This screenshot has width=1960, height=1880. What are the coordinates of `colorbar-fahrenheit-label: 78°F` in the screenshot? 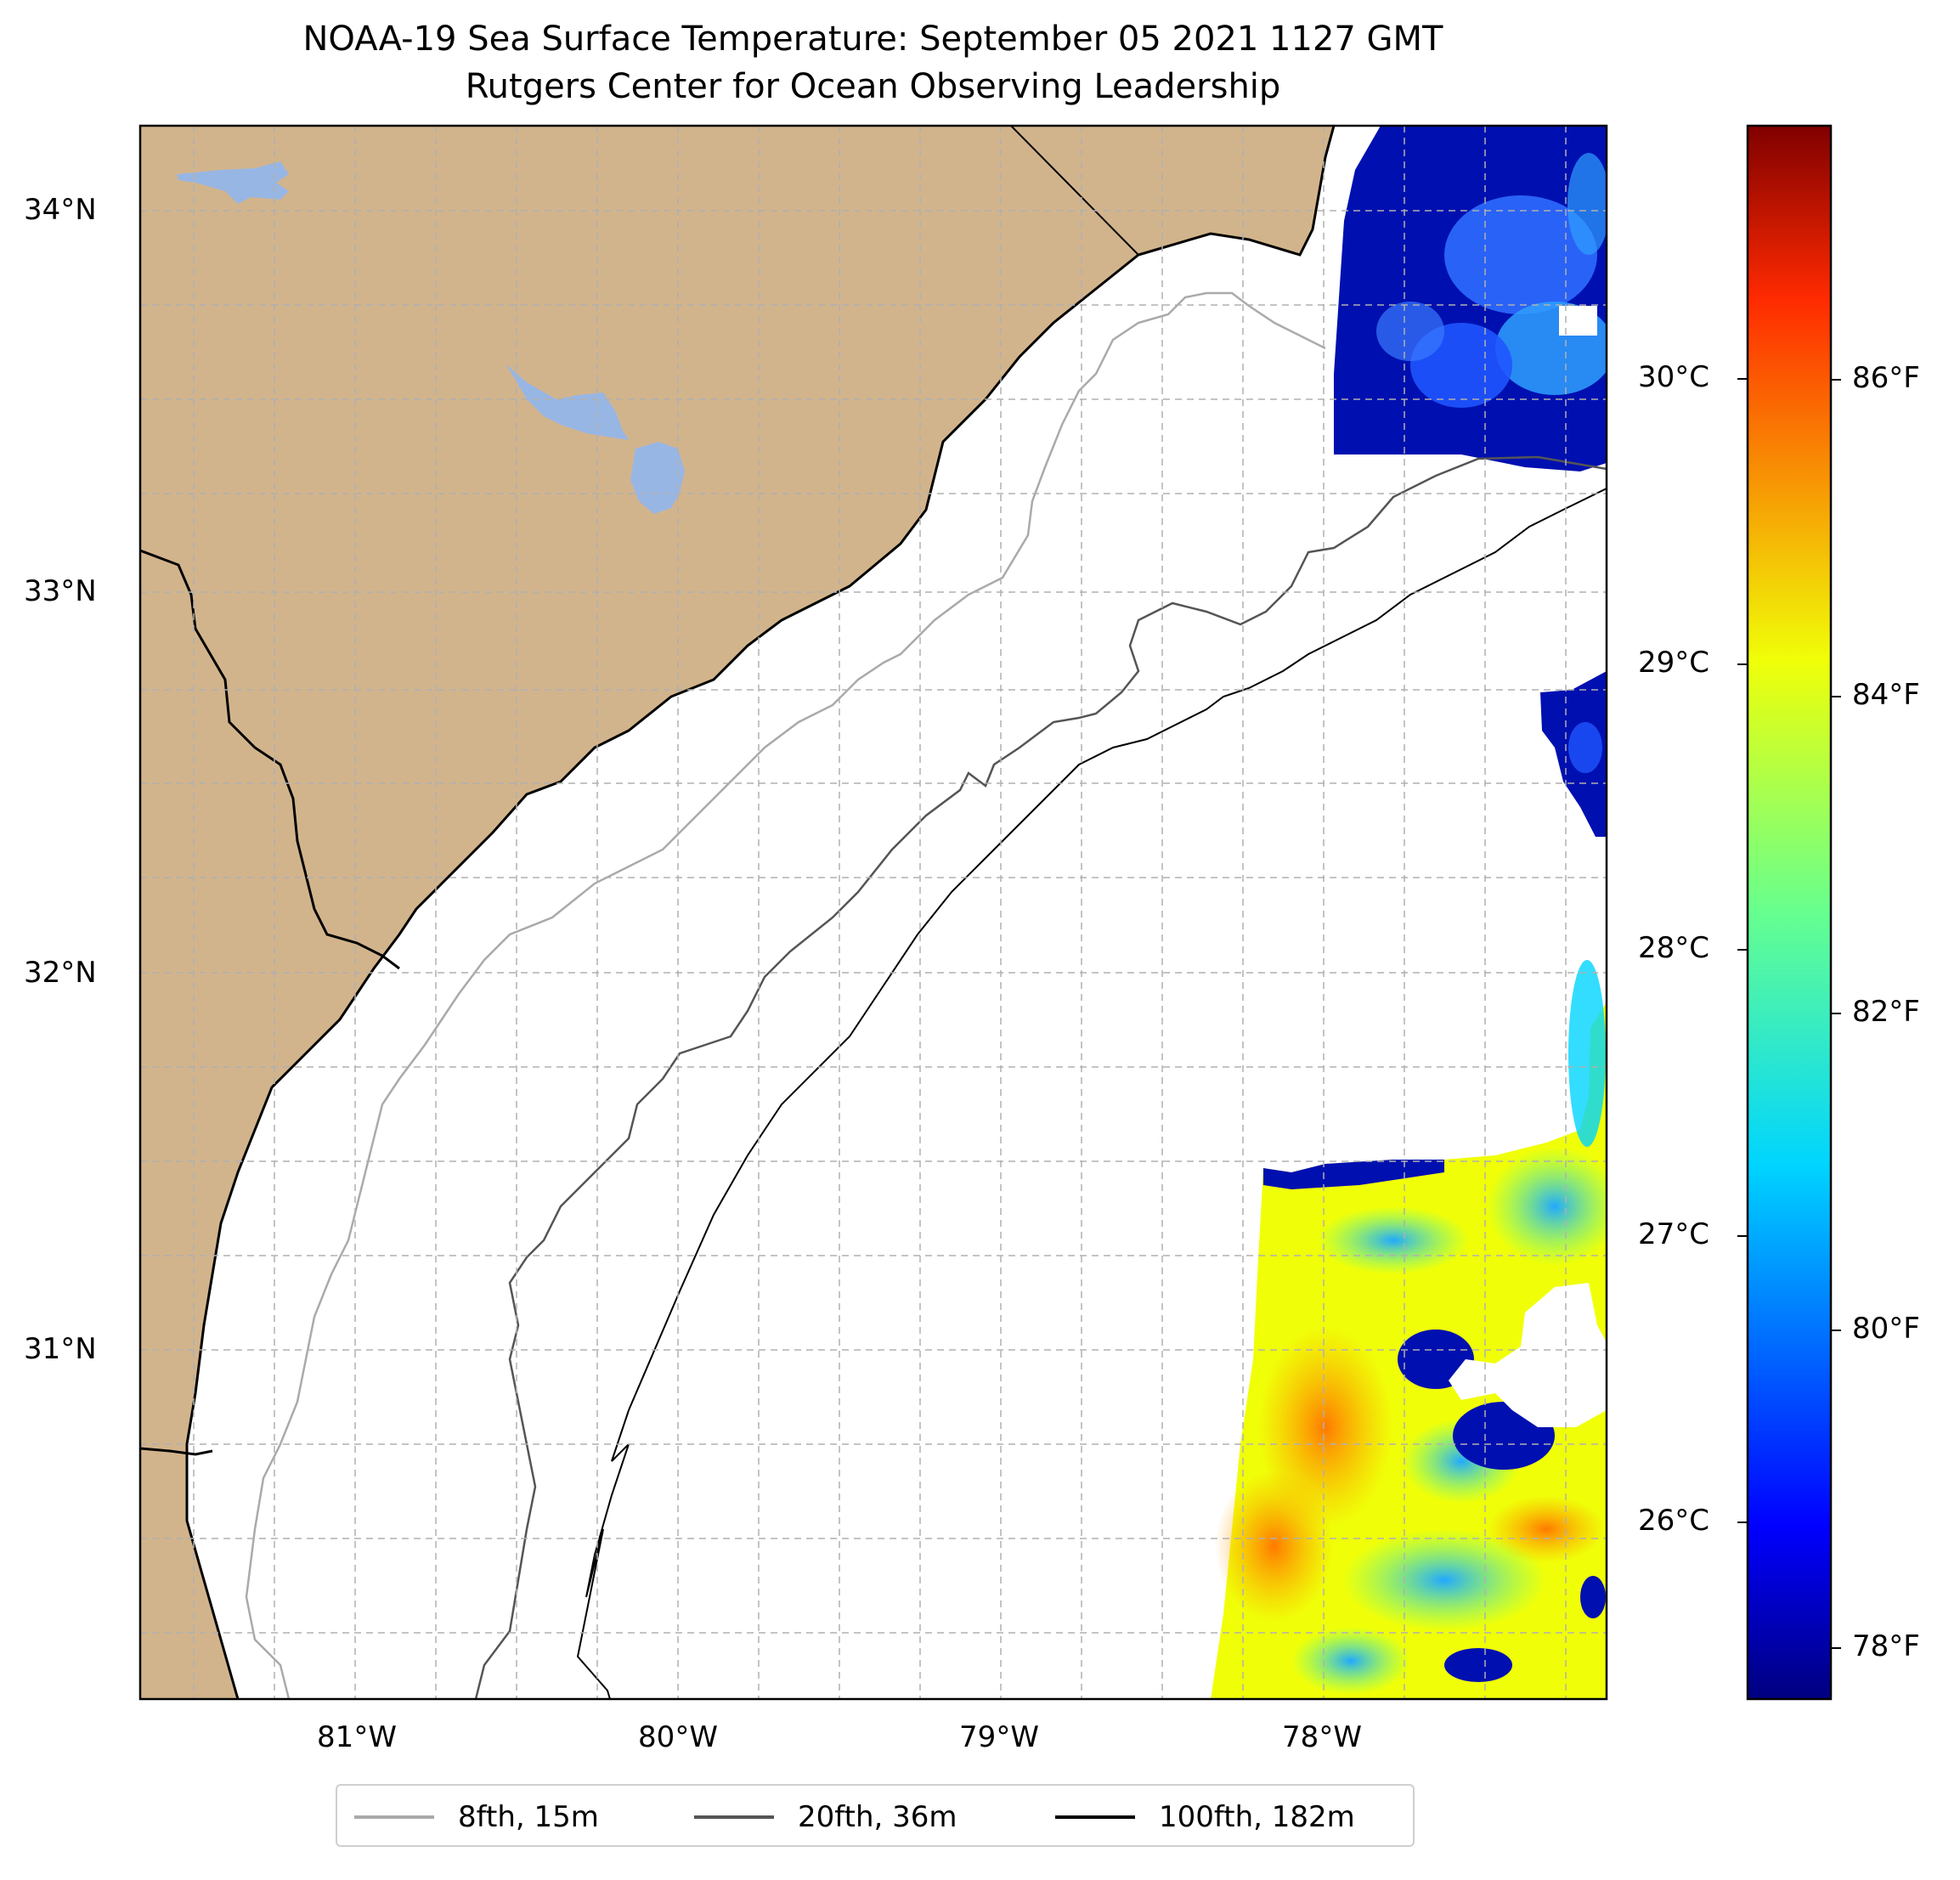 It's located at (1886, 1646).